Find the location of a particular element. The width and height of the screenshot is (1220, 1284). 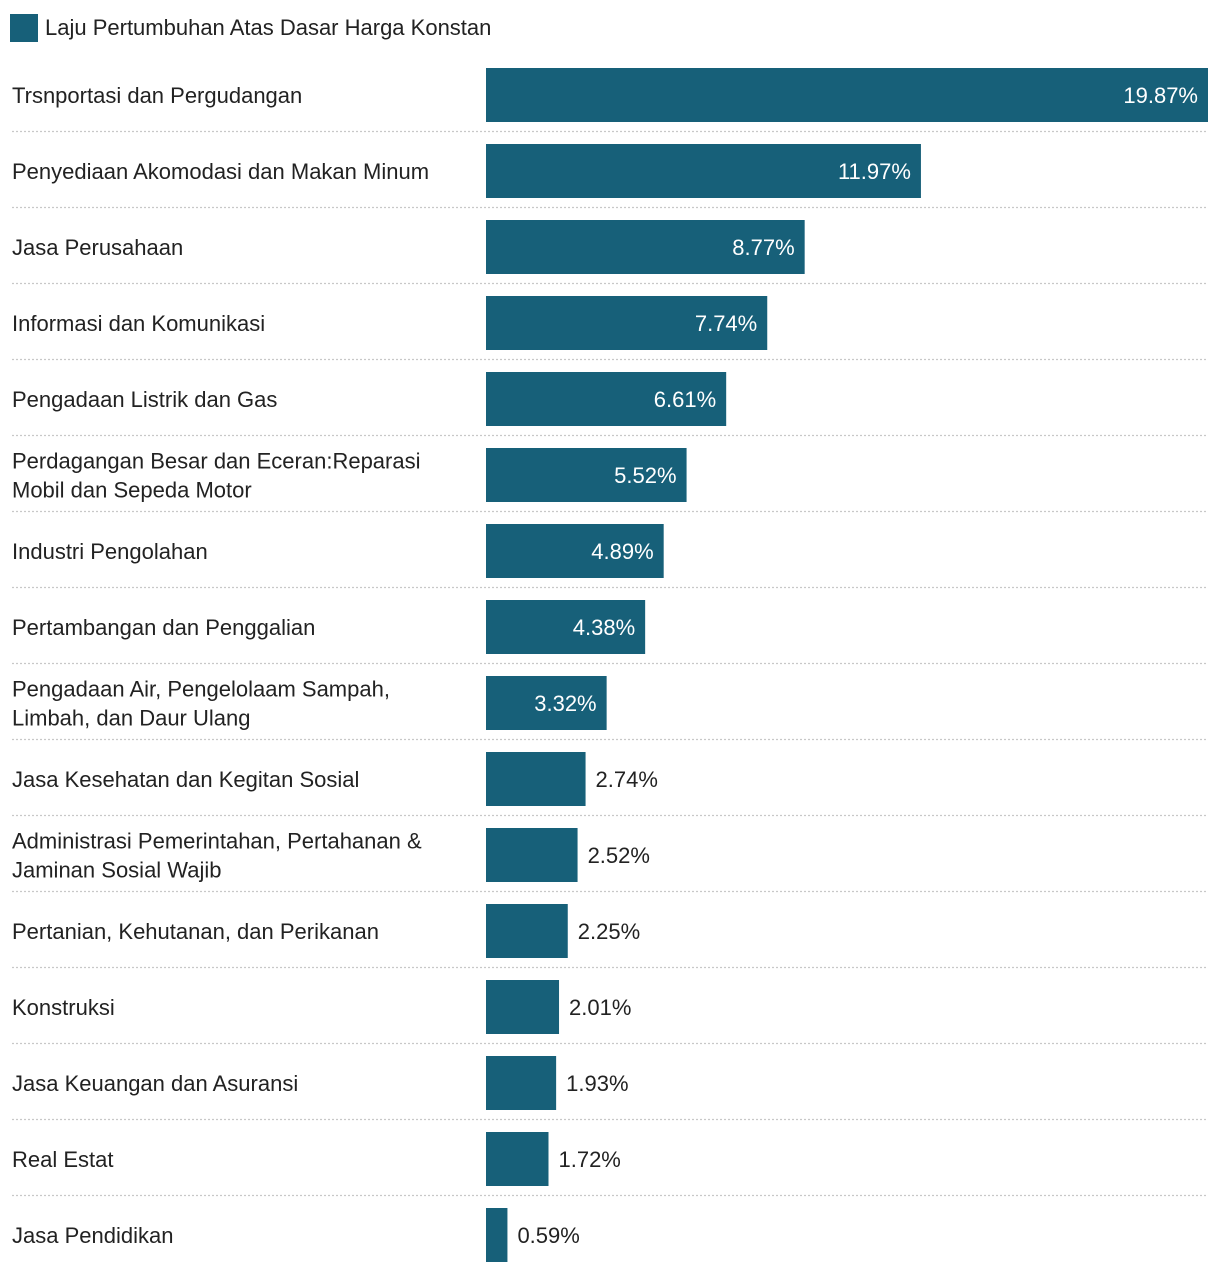

data-label: 8.77% is located at coordinates (763, 247).